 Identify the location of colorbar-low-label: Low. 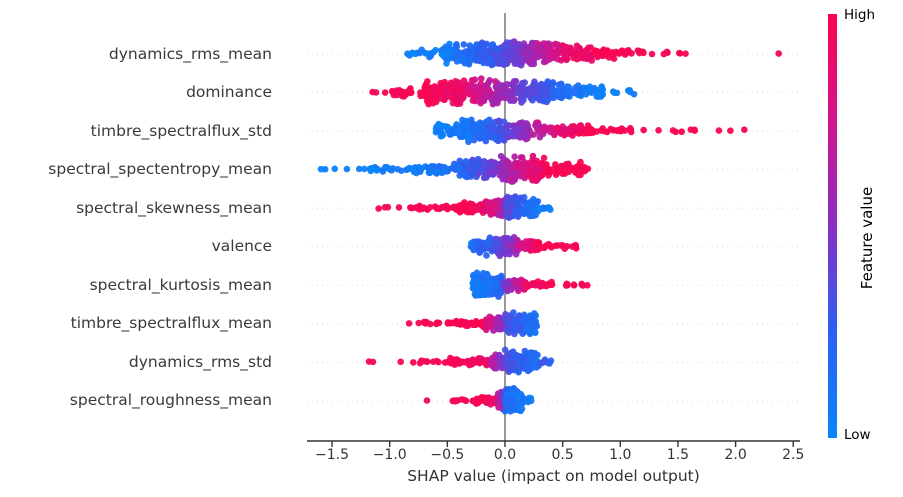
(857, 435).